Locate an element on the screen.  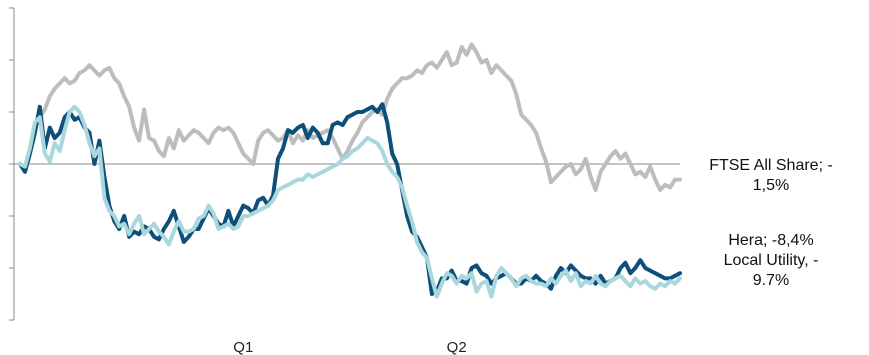
category-labels: Q1 Q2 is located at coordinates (349, 347).